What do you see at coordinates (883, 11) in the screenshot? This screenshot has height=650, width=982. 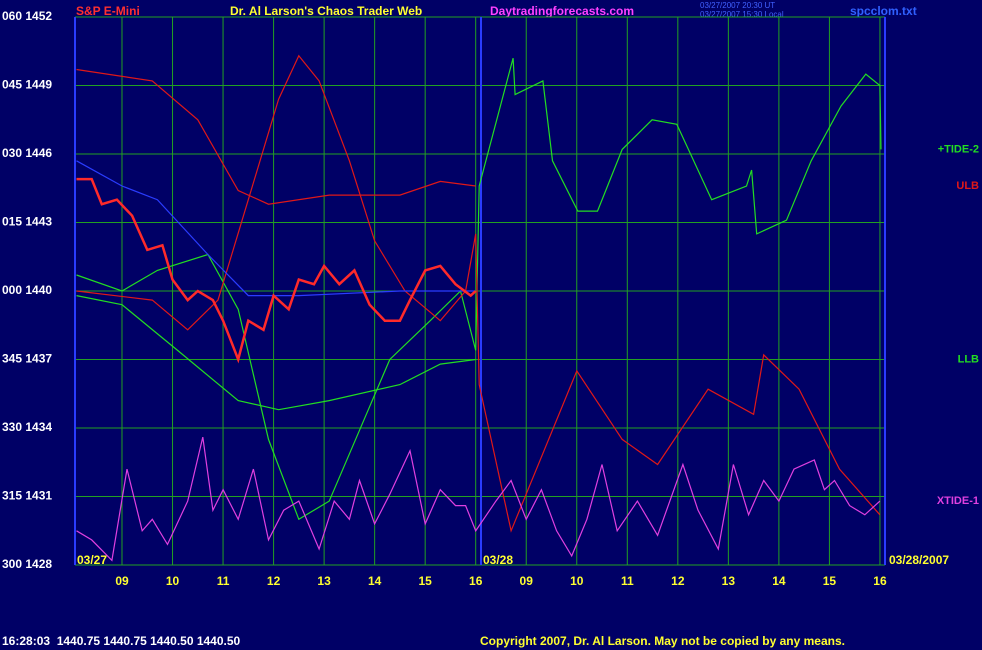 I see `file-name: spcclom.txt` at bounding box center [883, 11].